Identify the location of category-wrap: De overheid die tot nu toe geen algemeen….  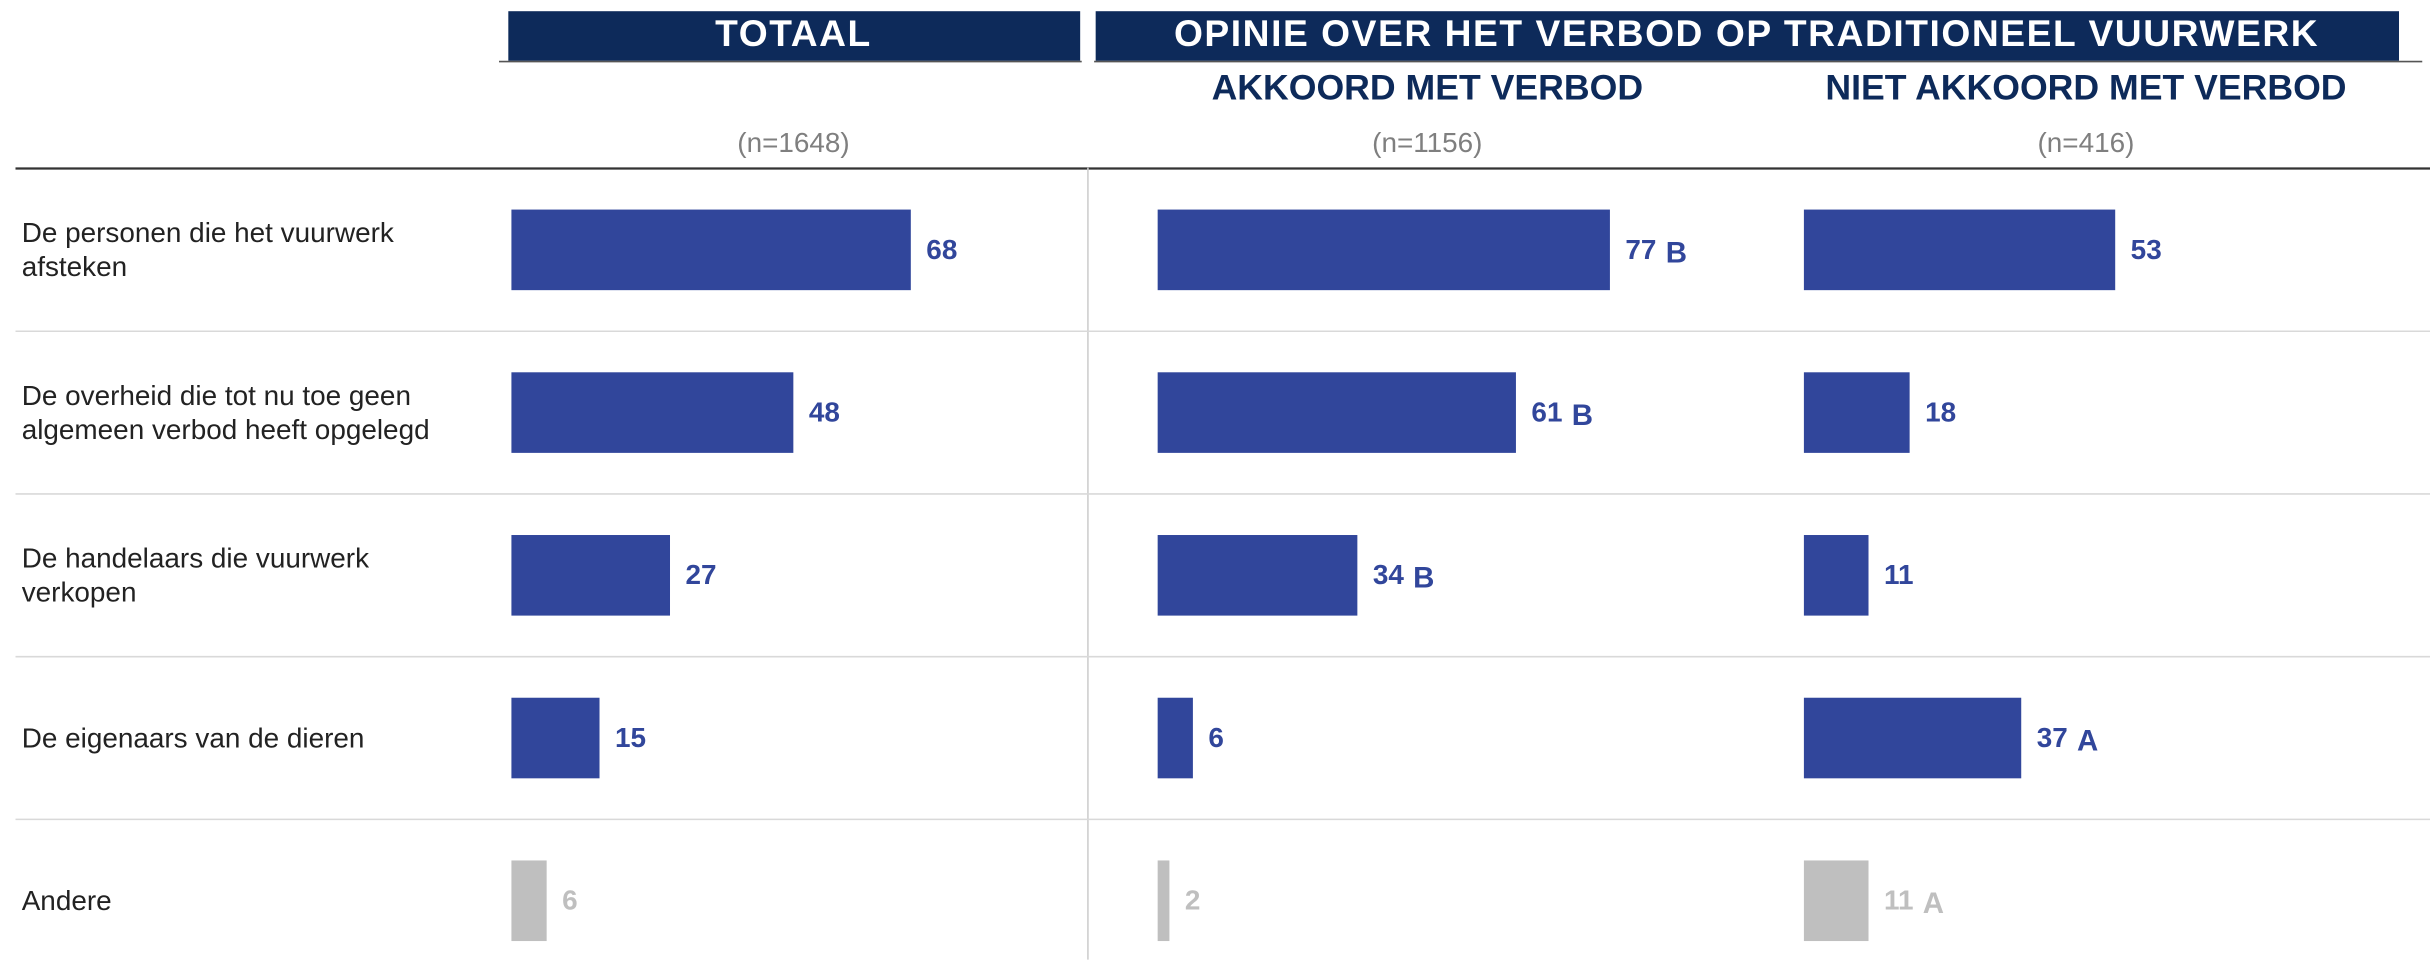
(246, 412).